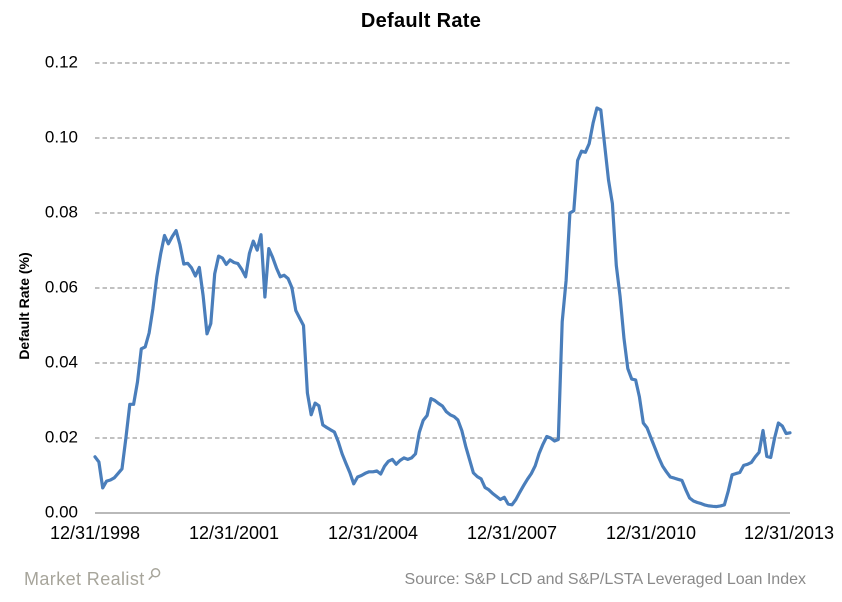  Describe the element at coordinates (61, 362) in the screenshot. I see `y-tick-label: 0.04` at that location.